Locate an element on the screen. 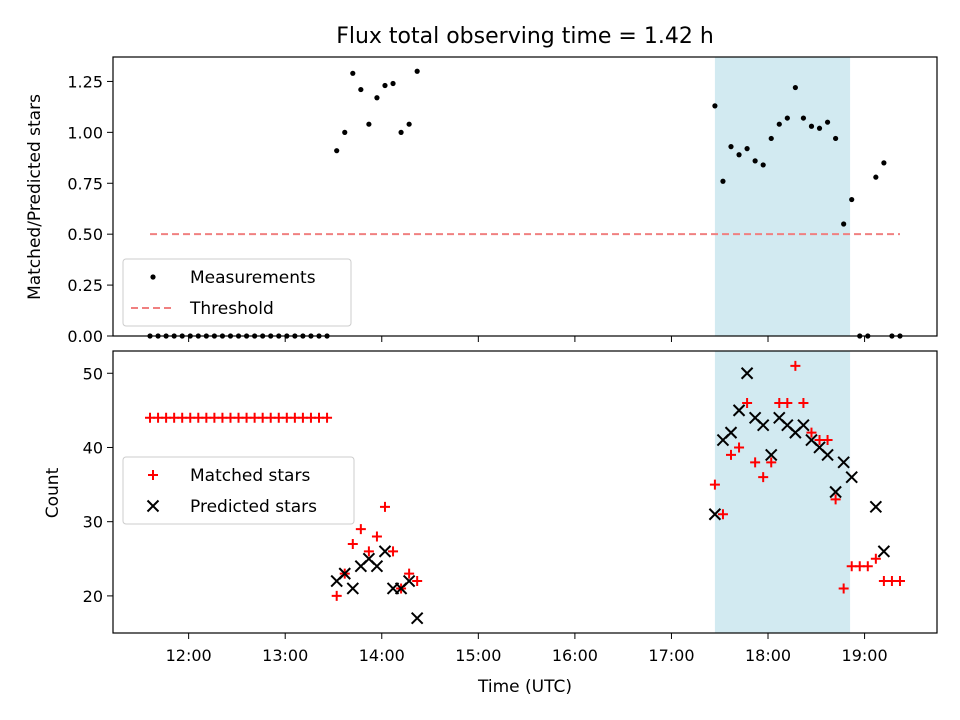  y-tick-label: 1.00 is located at coordinates (85, 132).